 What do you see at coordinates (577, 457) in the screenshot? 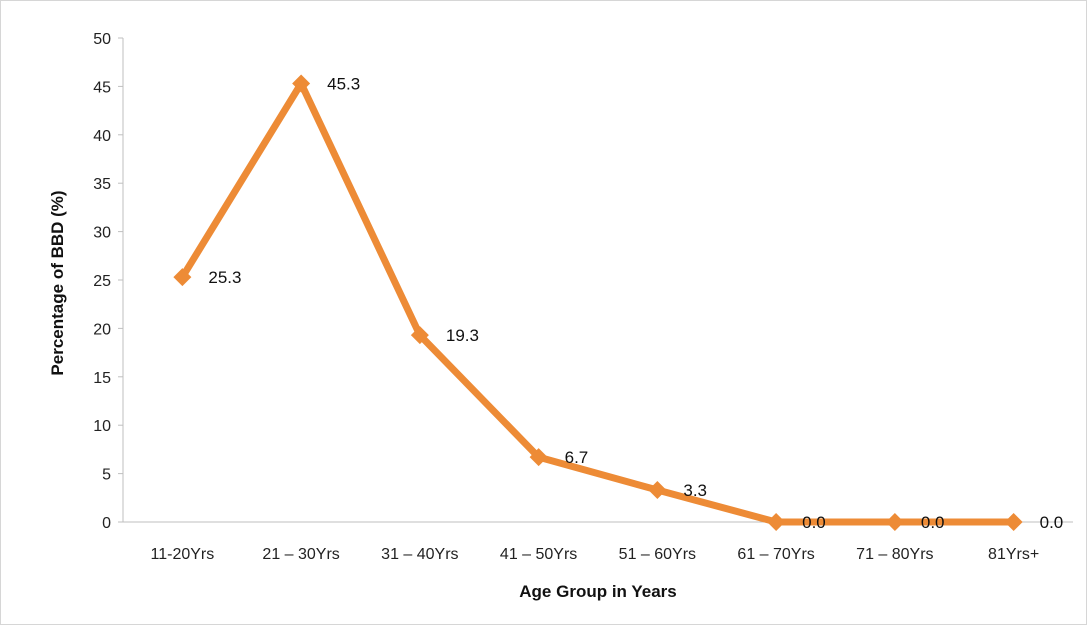
I see `data-label: 6.7` at bounding box center [577, 457].